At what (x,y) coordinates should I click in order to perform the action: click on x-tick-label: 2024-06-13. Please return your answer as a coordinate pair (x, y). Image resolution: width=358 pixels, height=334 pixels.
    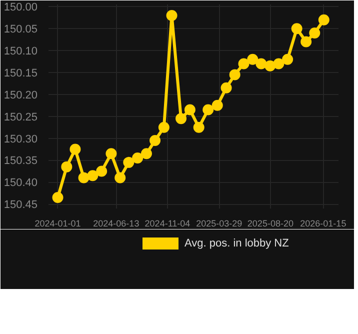
    Looking at the image, I should click on (116, 223).